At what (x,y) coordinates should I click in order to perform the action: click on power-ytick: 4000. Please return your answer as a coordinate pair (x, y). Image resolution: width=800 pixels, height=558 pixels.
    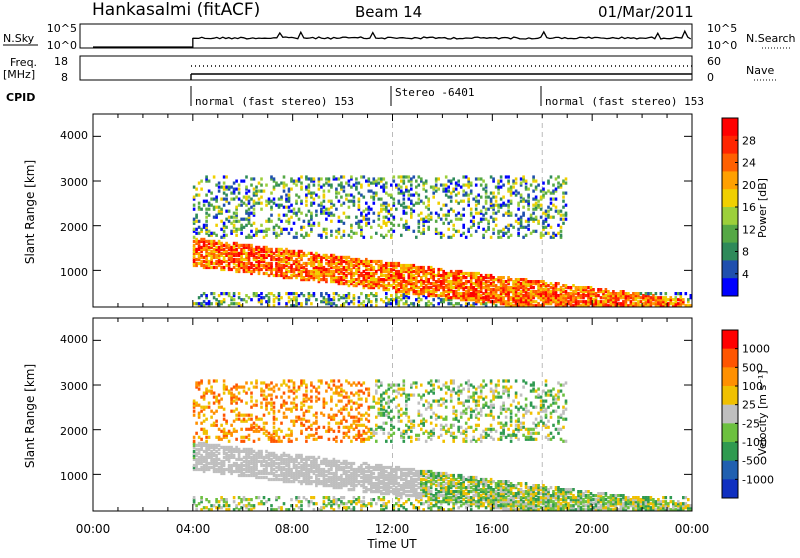
    Looking at the image, I should click on (74, 135).